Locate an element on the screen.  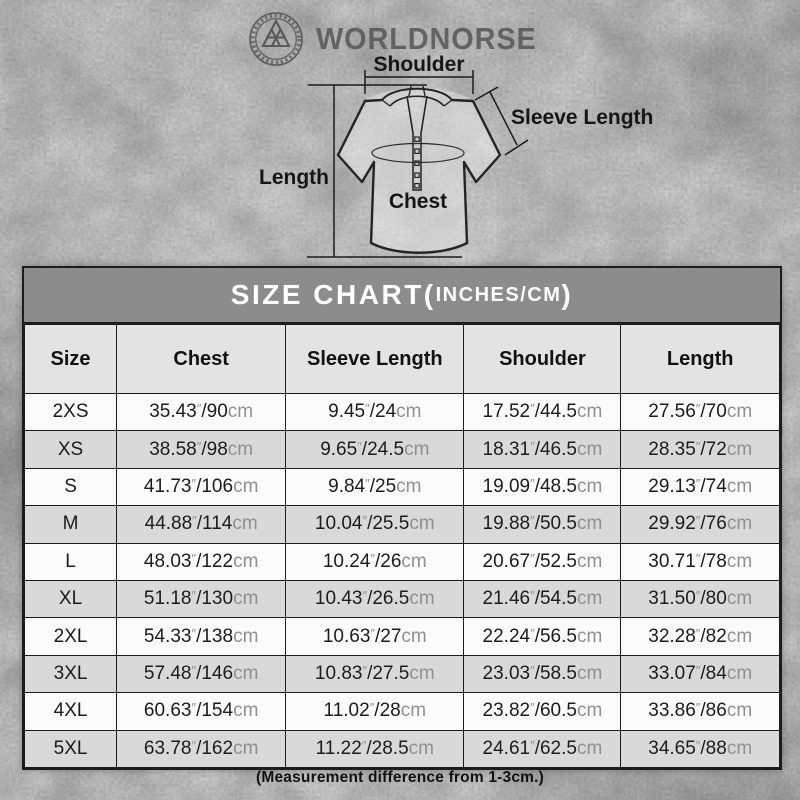
cell-size: 5XL is located at coordinates (70, 748).